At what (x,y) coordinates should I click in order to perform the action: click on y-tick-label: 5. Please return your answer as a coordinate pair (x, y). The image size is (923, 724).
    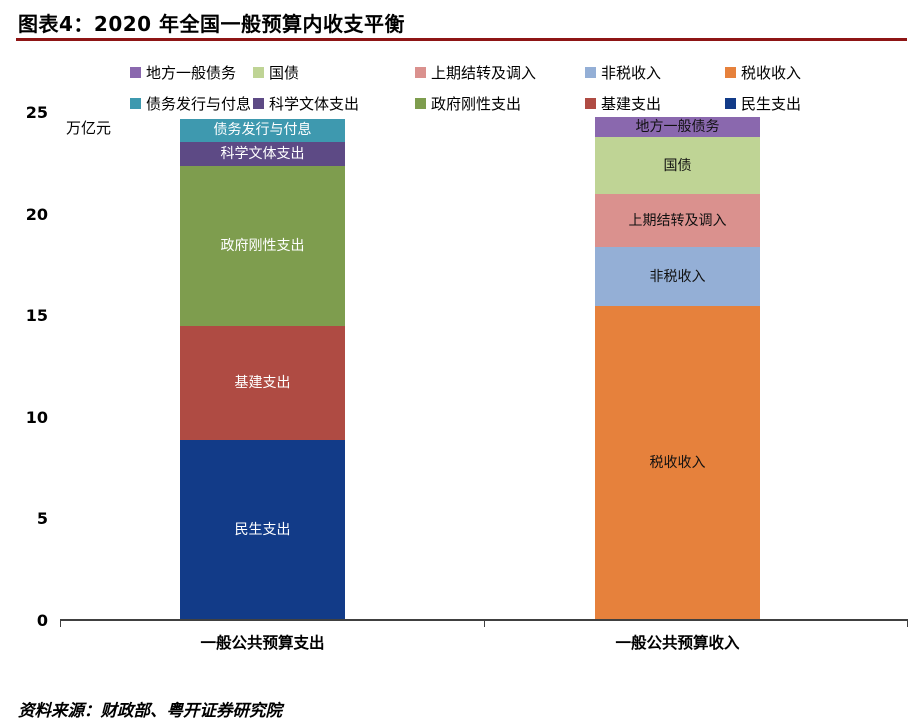
    Looking at the image, I should click on (42, 519).